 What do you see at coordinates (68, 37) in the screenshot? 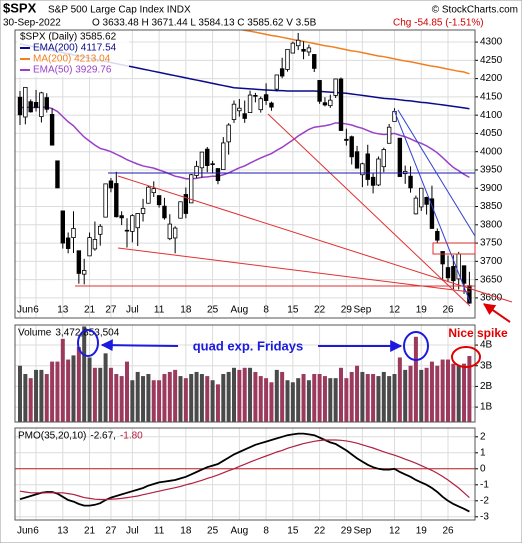
I see `legend-title: $SPX (Daily) 3585.62` at bounding box center [68, 37].